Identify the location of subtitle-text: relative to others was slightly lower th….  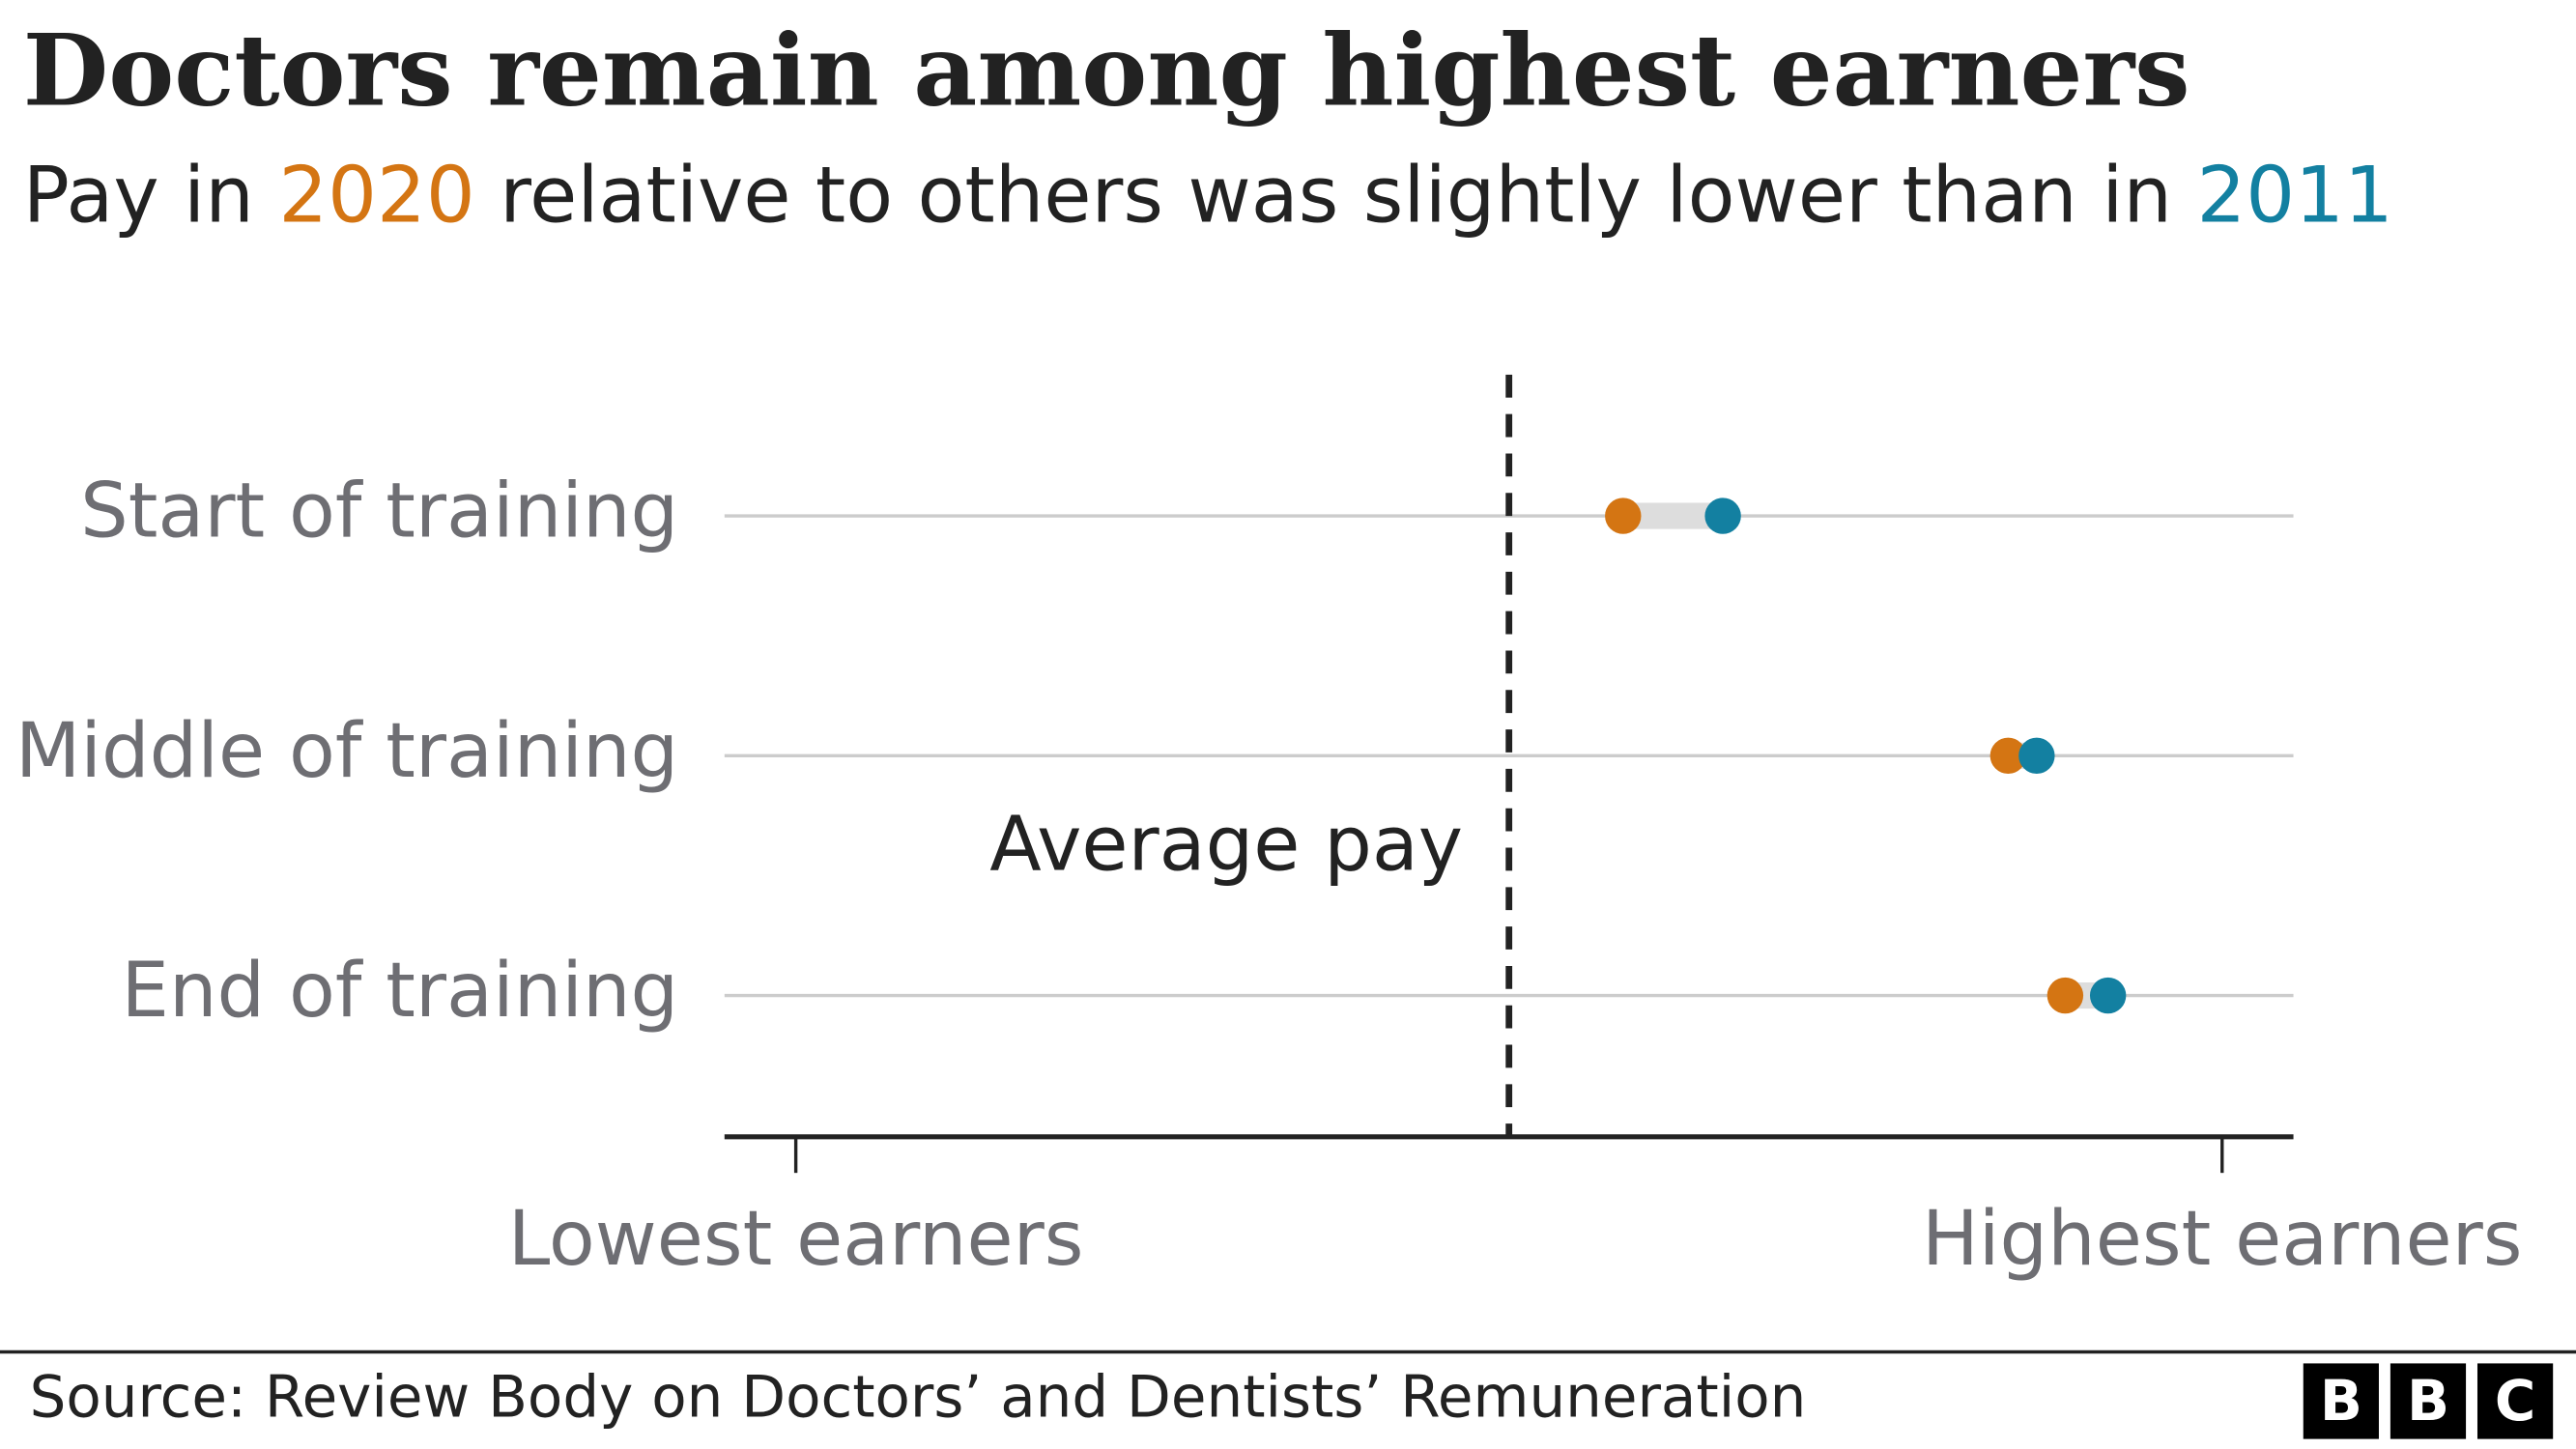
(1336, 196).